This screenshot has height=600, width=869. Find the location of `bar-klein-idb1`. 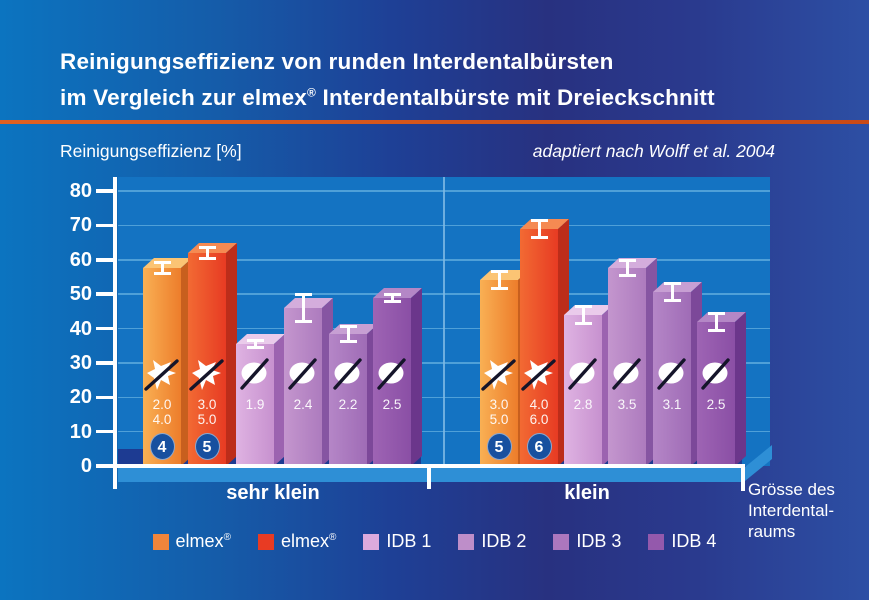

bar-klein-idb1 is located at coordinates (583, 390).